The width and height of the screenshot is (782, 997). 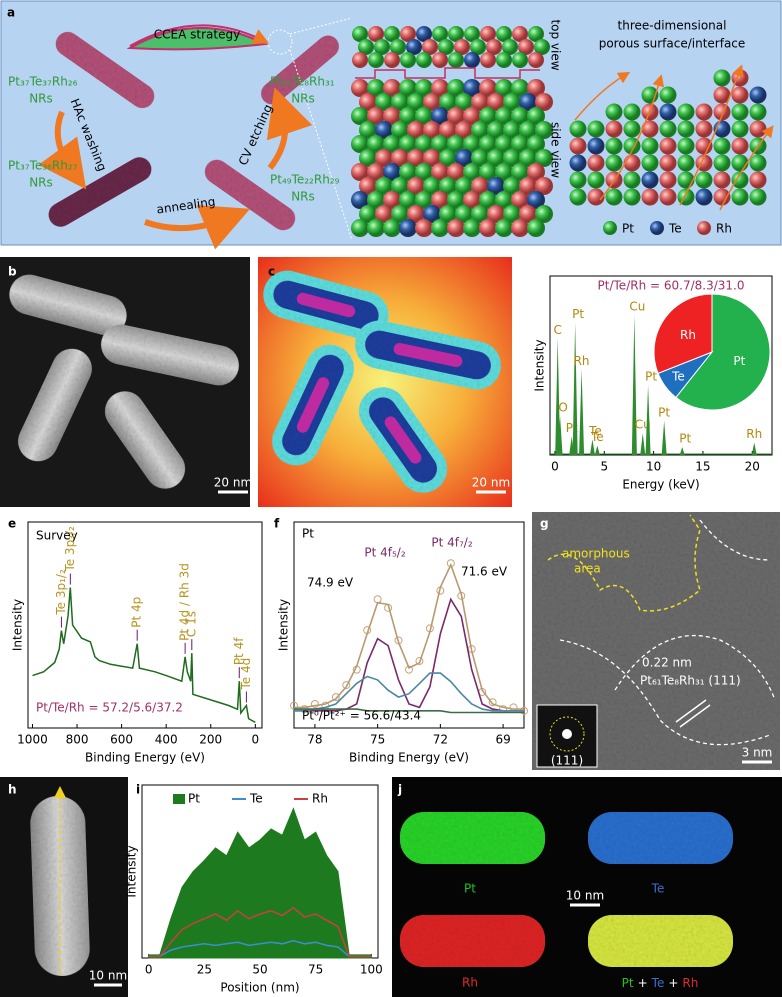 I want to click on heatmap-rod, so click(x=403, y=440).